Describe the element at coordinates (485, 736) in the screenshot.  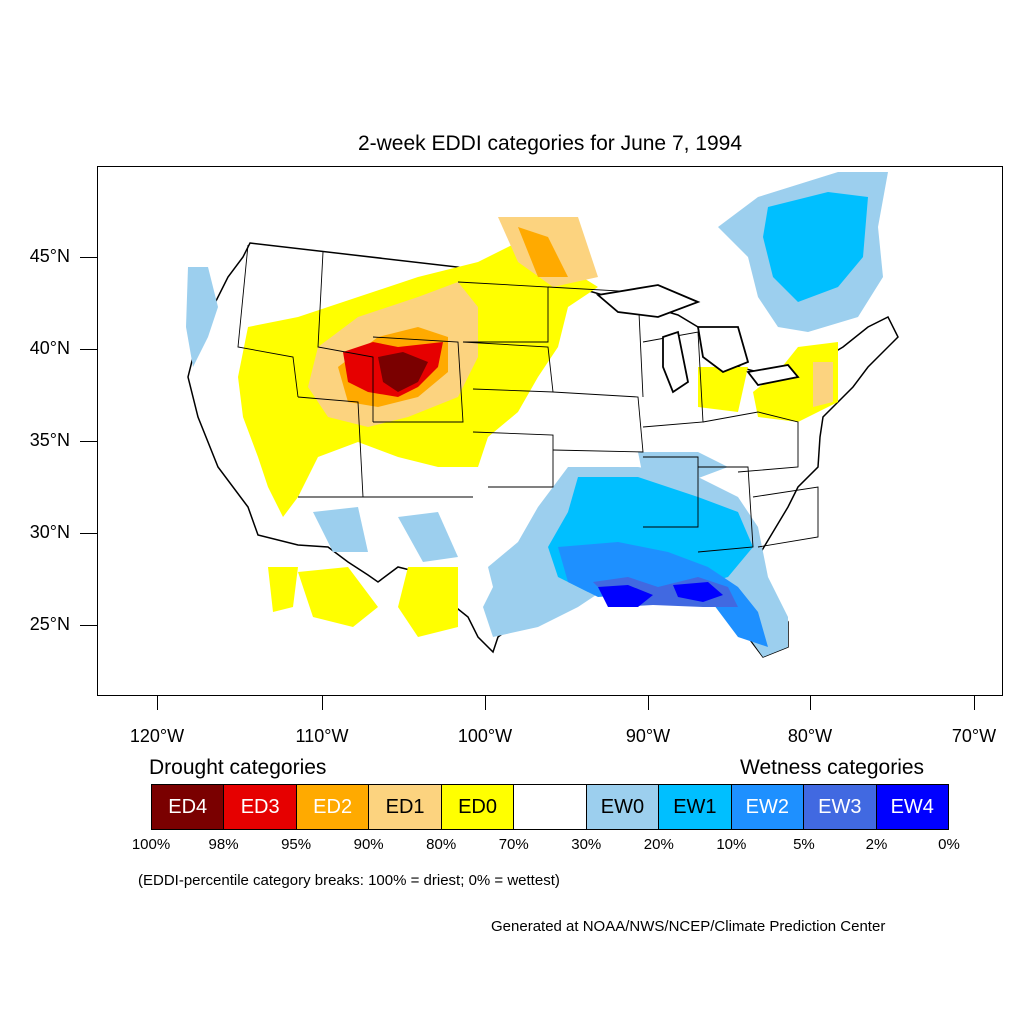
I see `x-tick-label: 100°W` at that location.